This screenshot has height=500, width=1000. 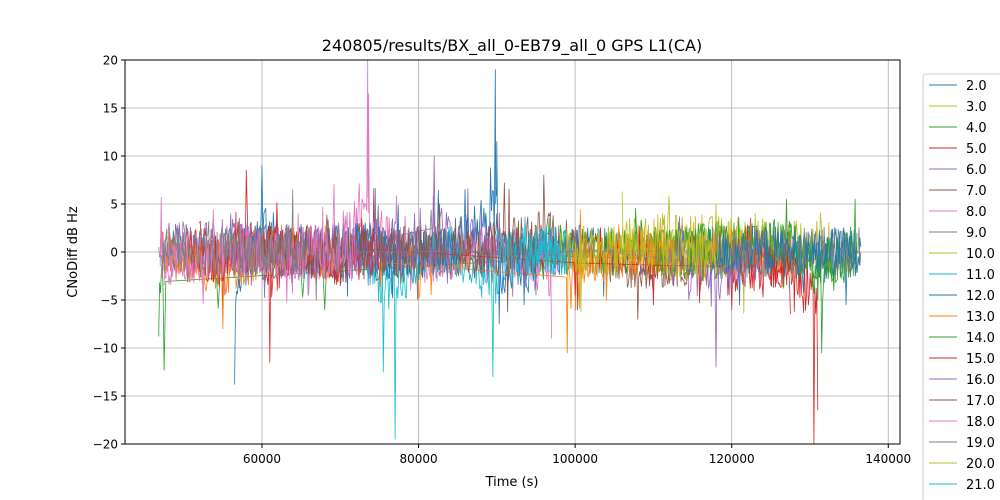 What do you see at coordinates (980, 296) in the screenshot?
I see `legend-label-12.0: 12.0` at bounding box center [980, 296].